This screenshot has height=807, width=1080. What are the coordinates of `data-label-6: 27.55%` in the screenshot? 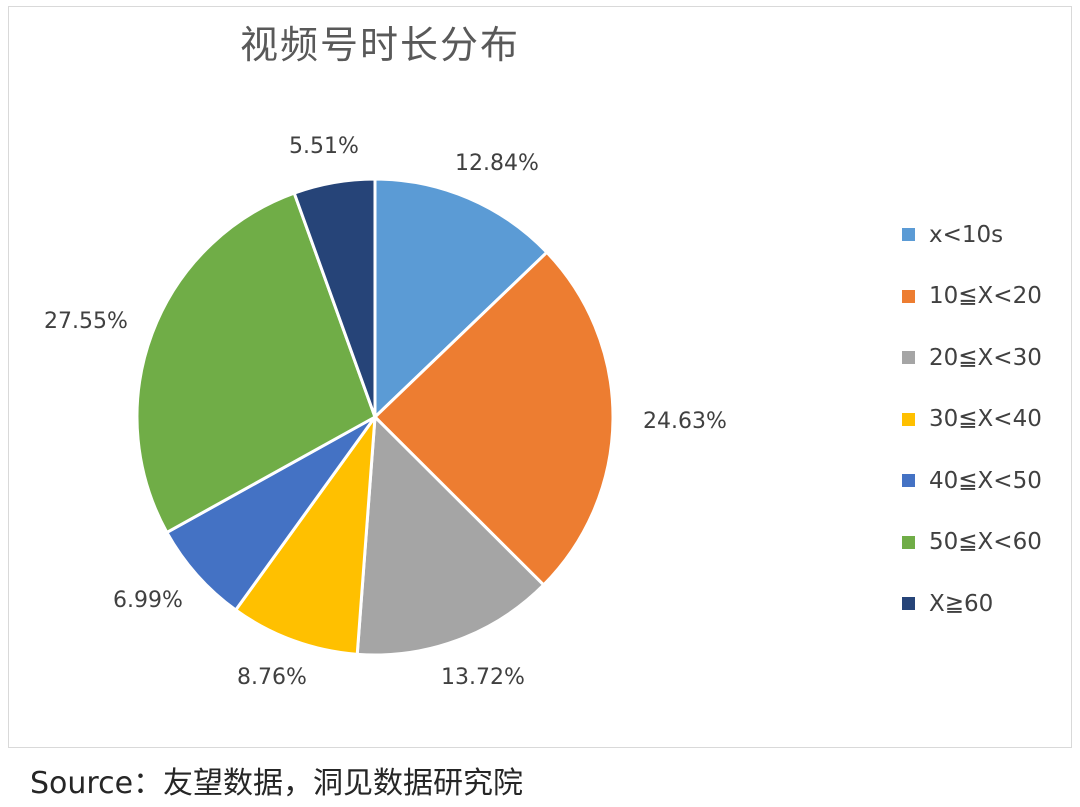 It's located at (86, 321).